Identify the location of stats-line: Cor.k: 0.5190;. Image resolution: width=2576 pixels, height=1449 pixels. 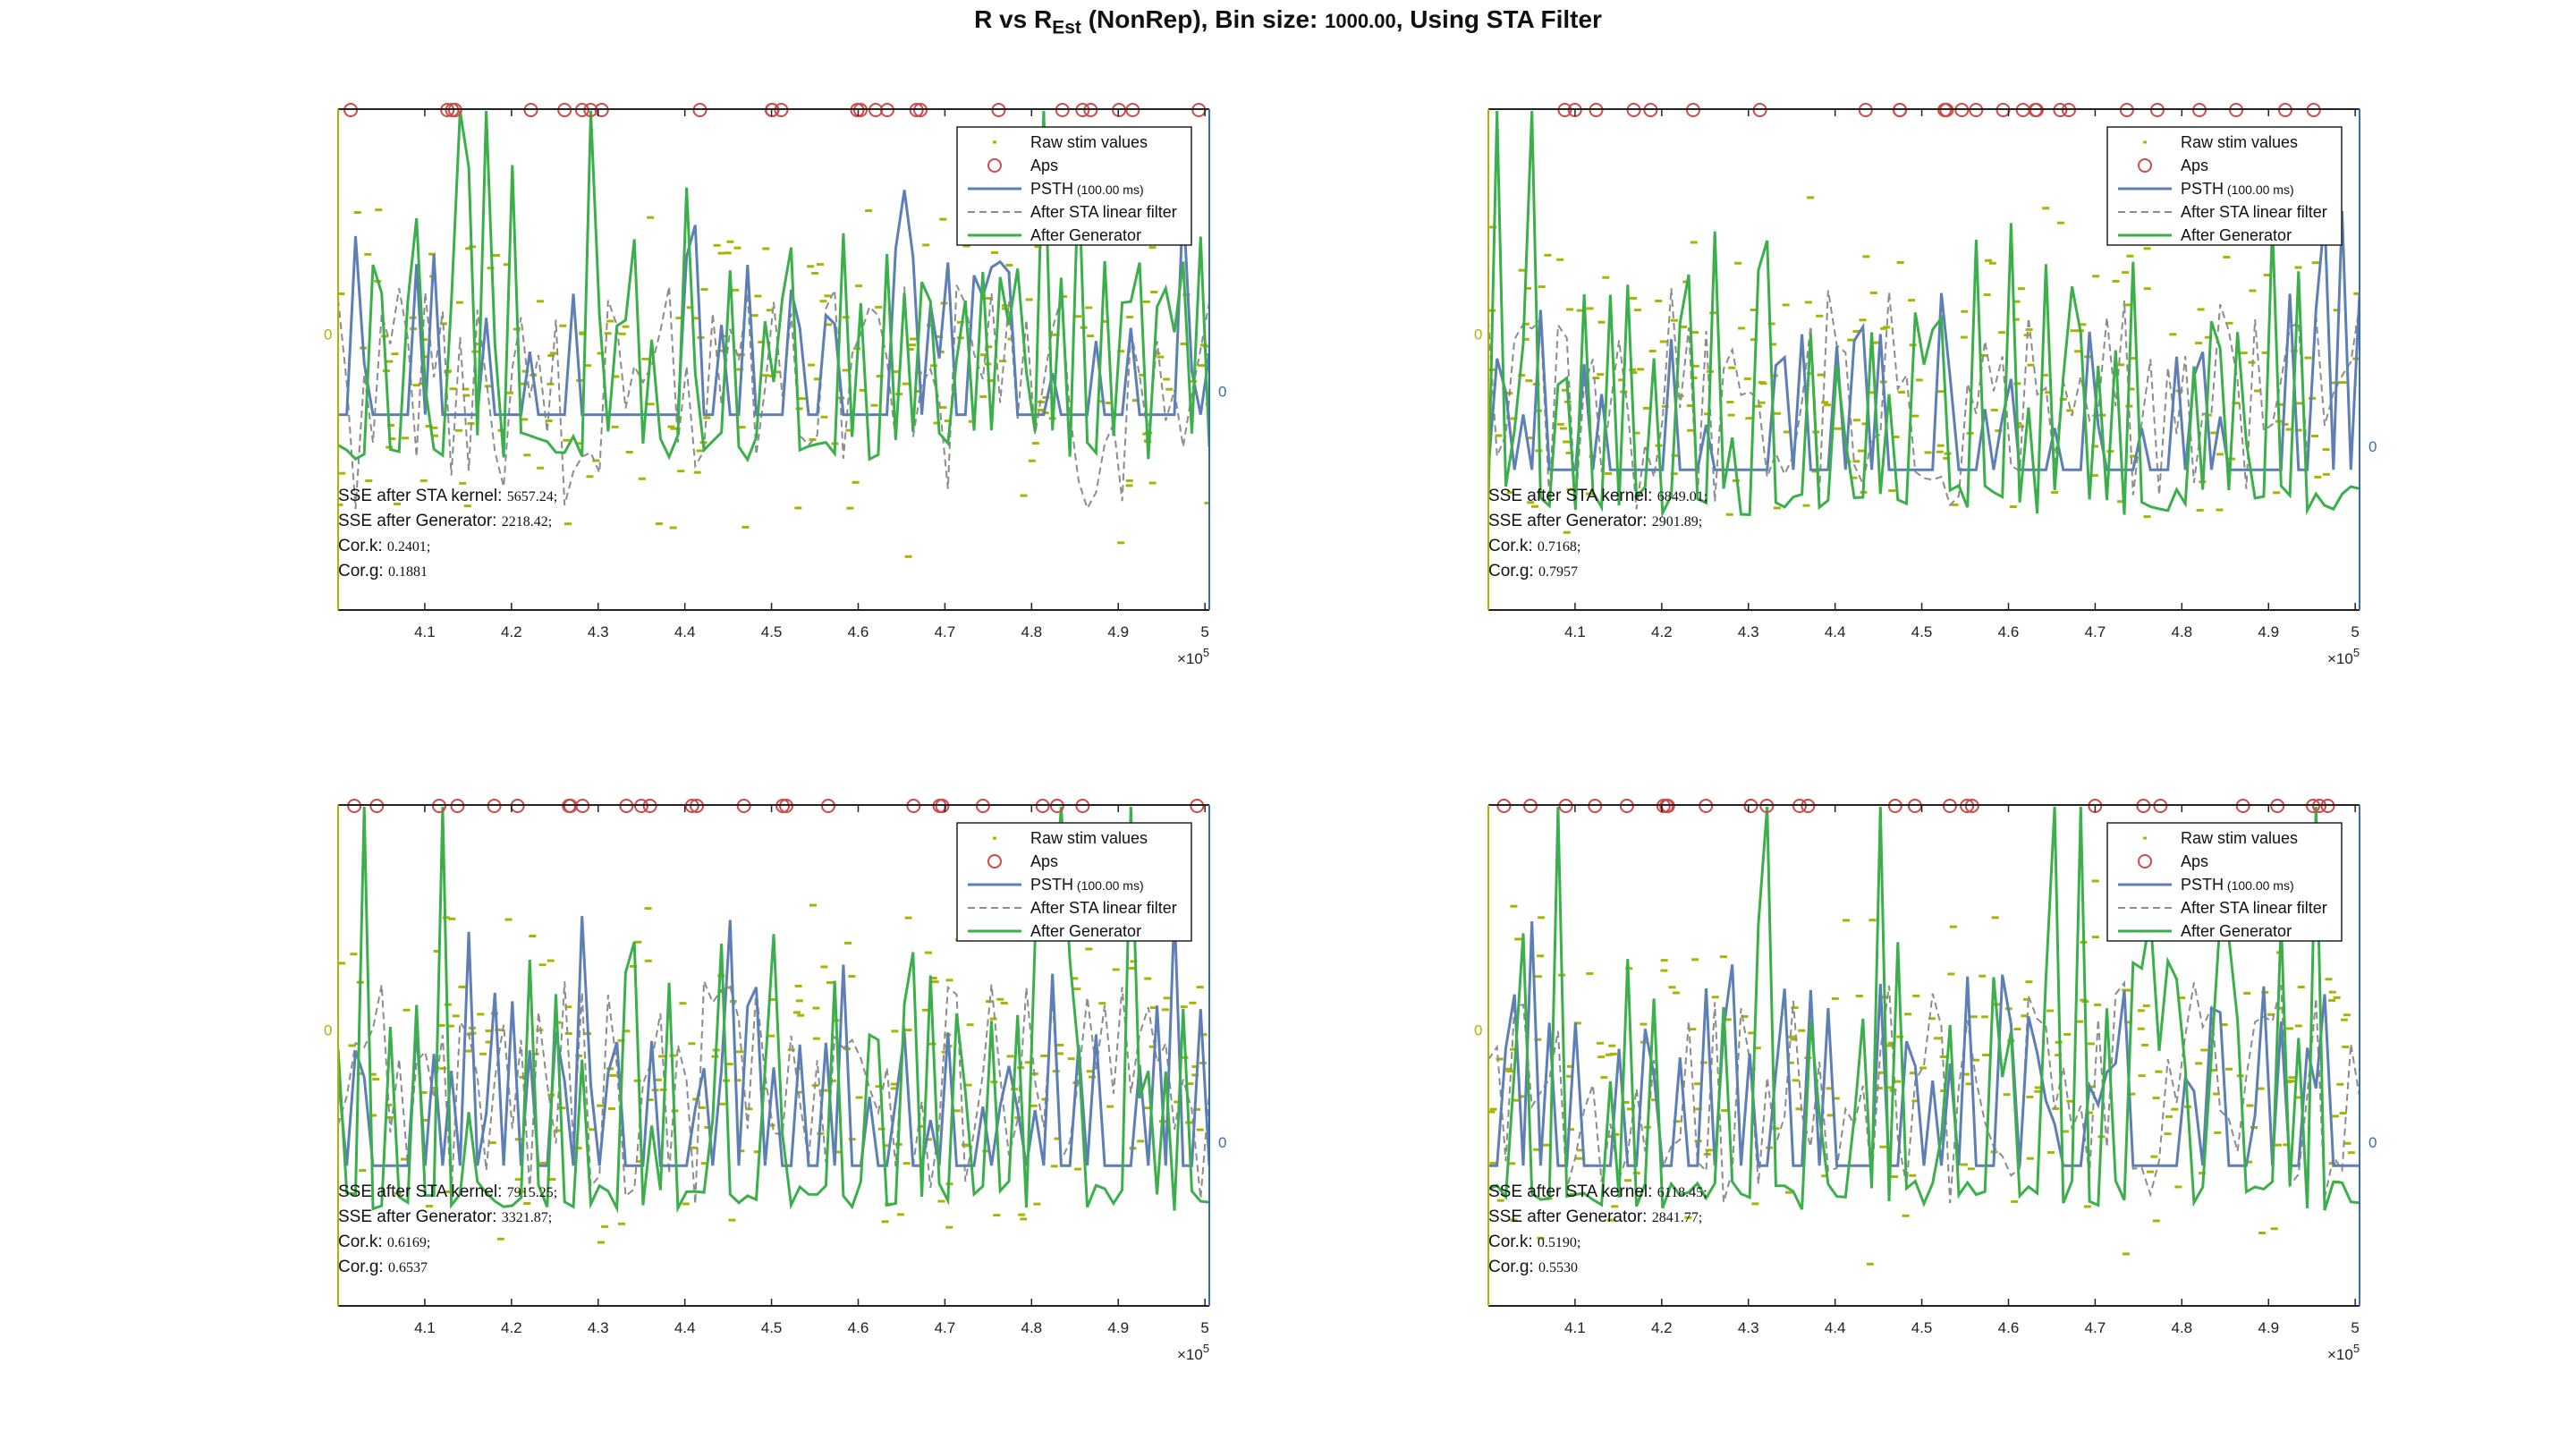
(1534, 1242).